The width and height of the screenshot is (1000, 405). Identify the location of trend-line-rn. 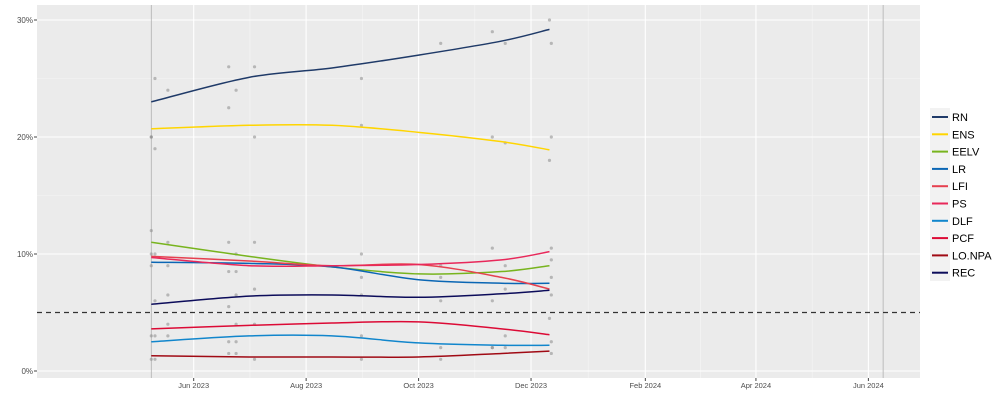
(350, 65).